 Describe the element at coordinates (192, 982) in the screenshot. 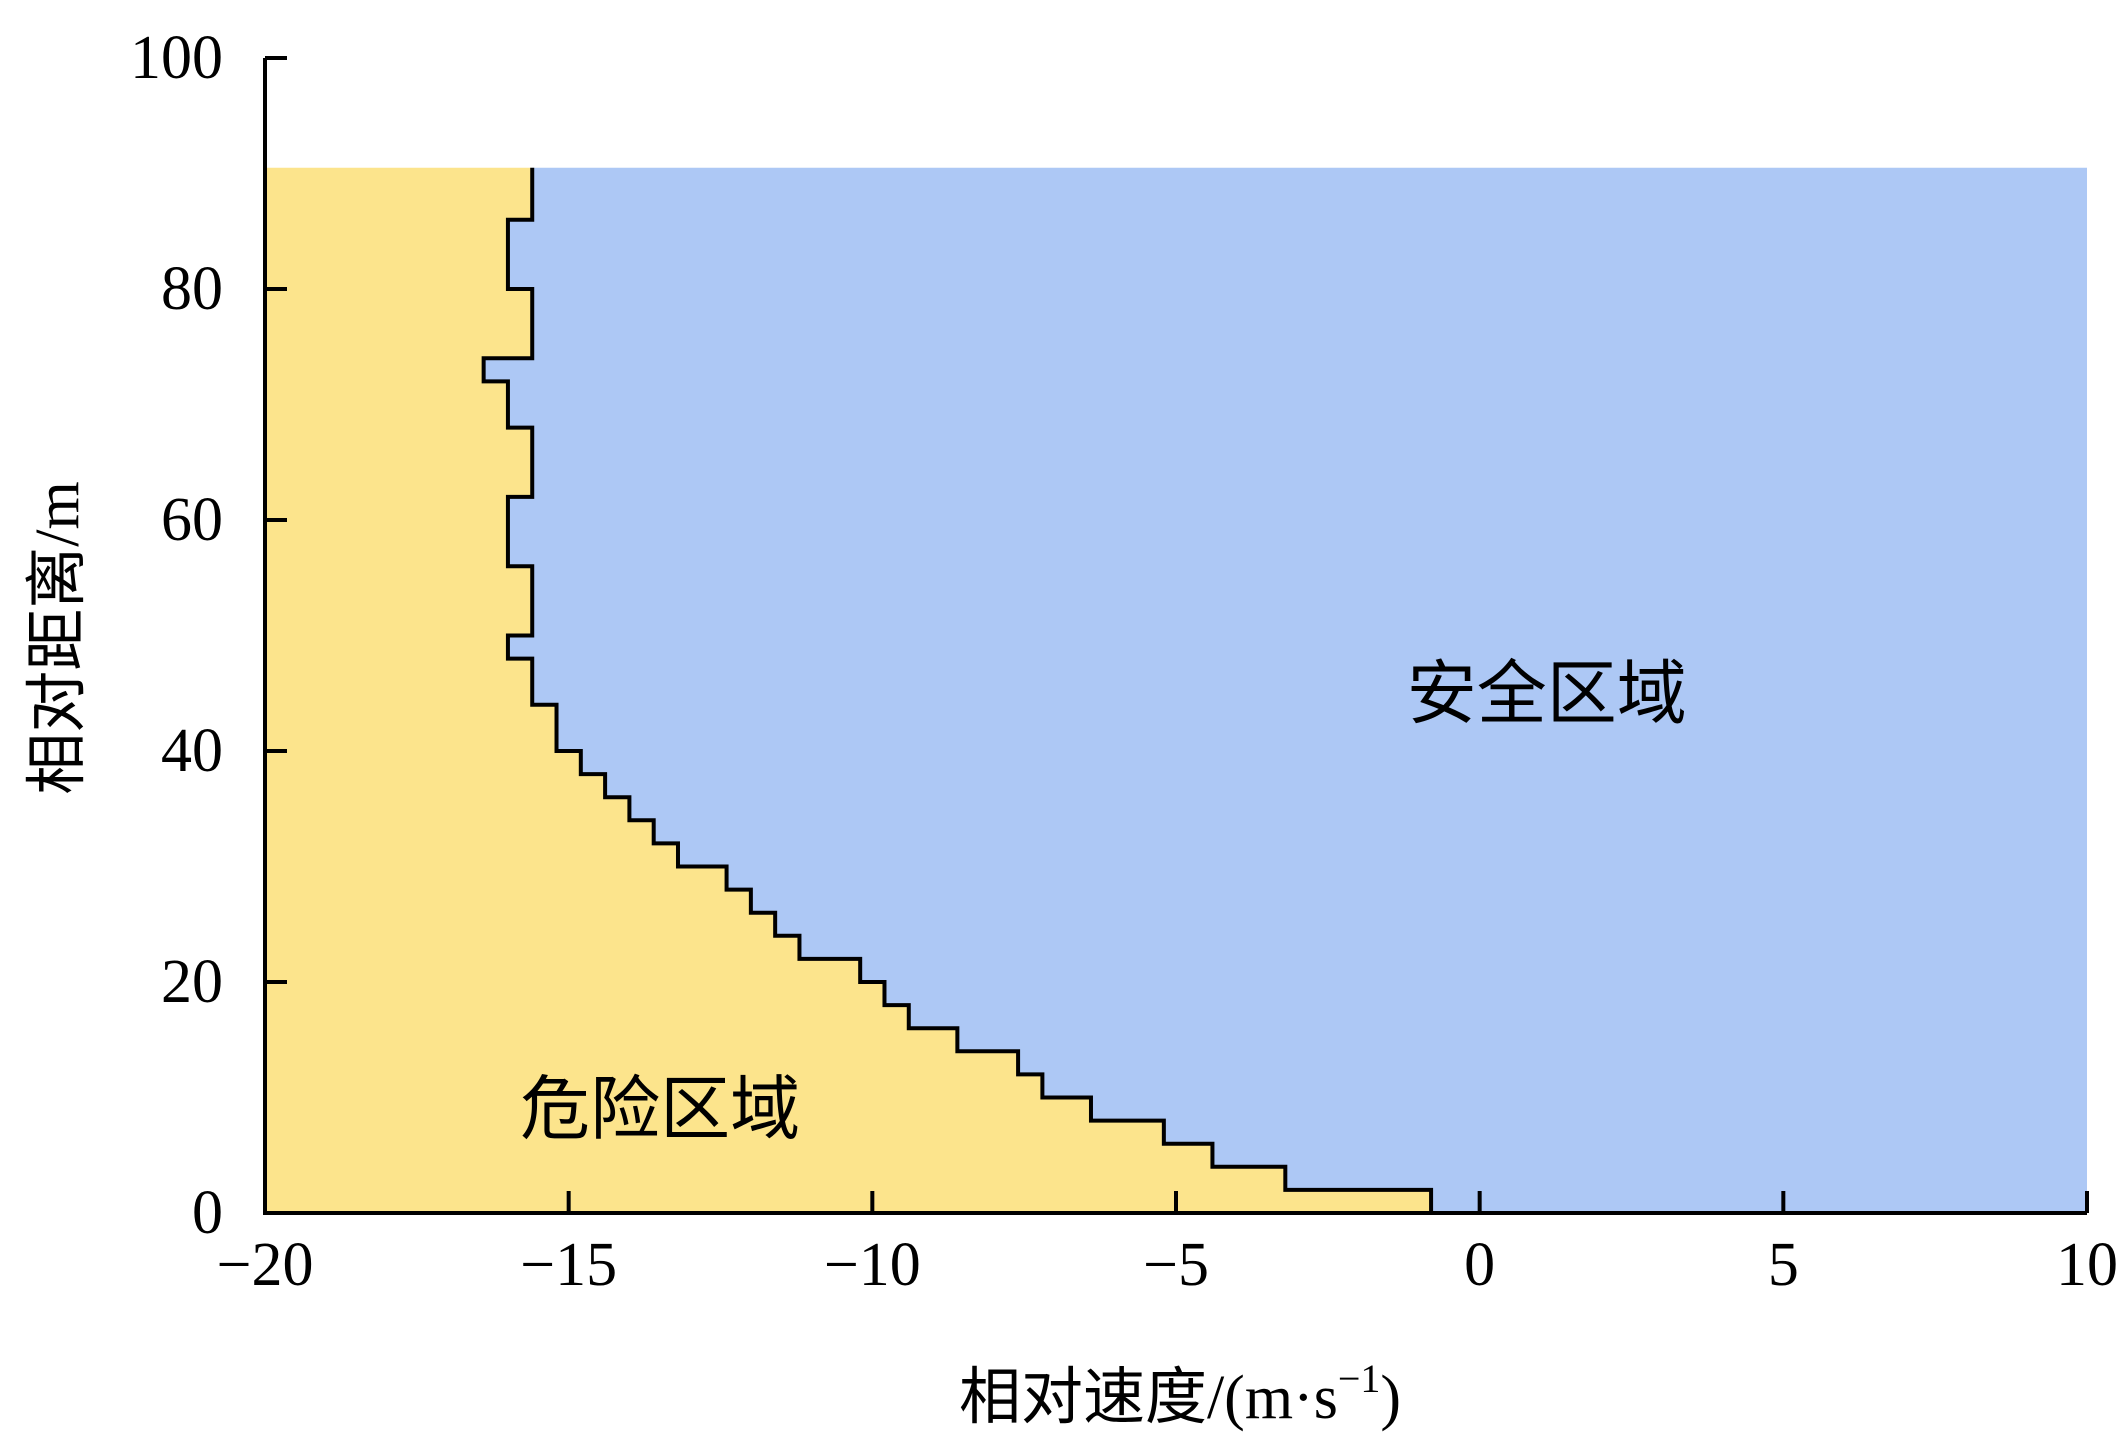

I see `y-tick-label: 20` at that location.